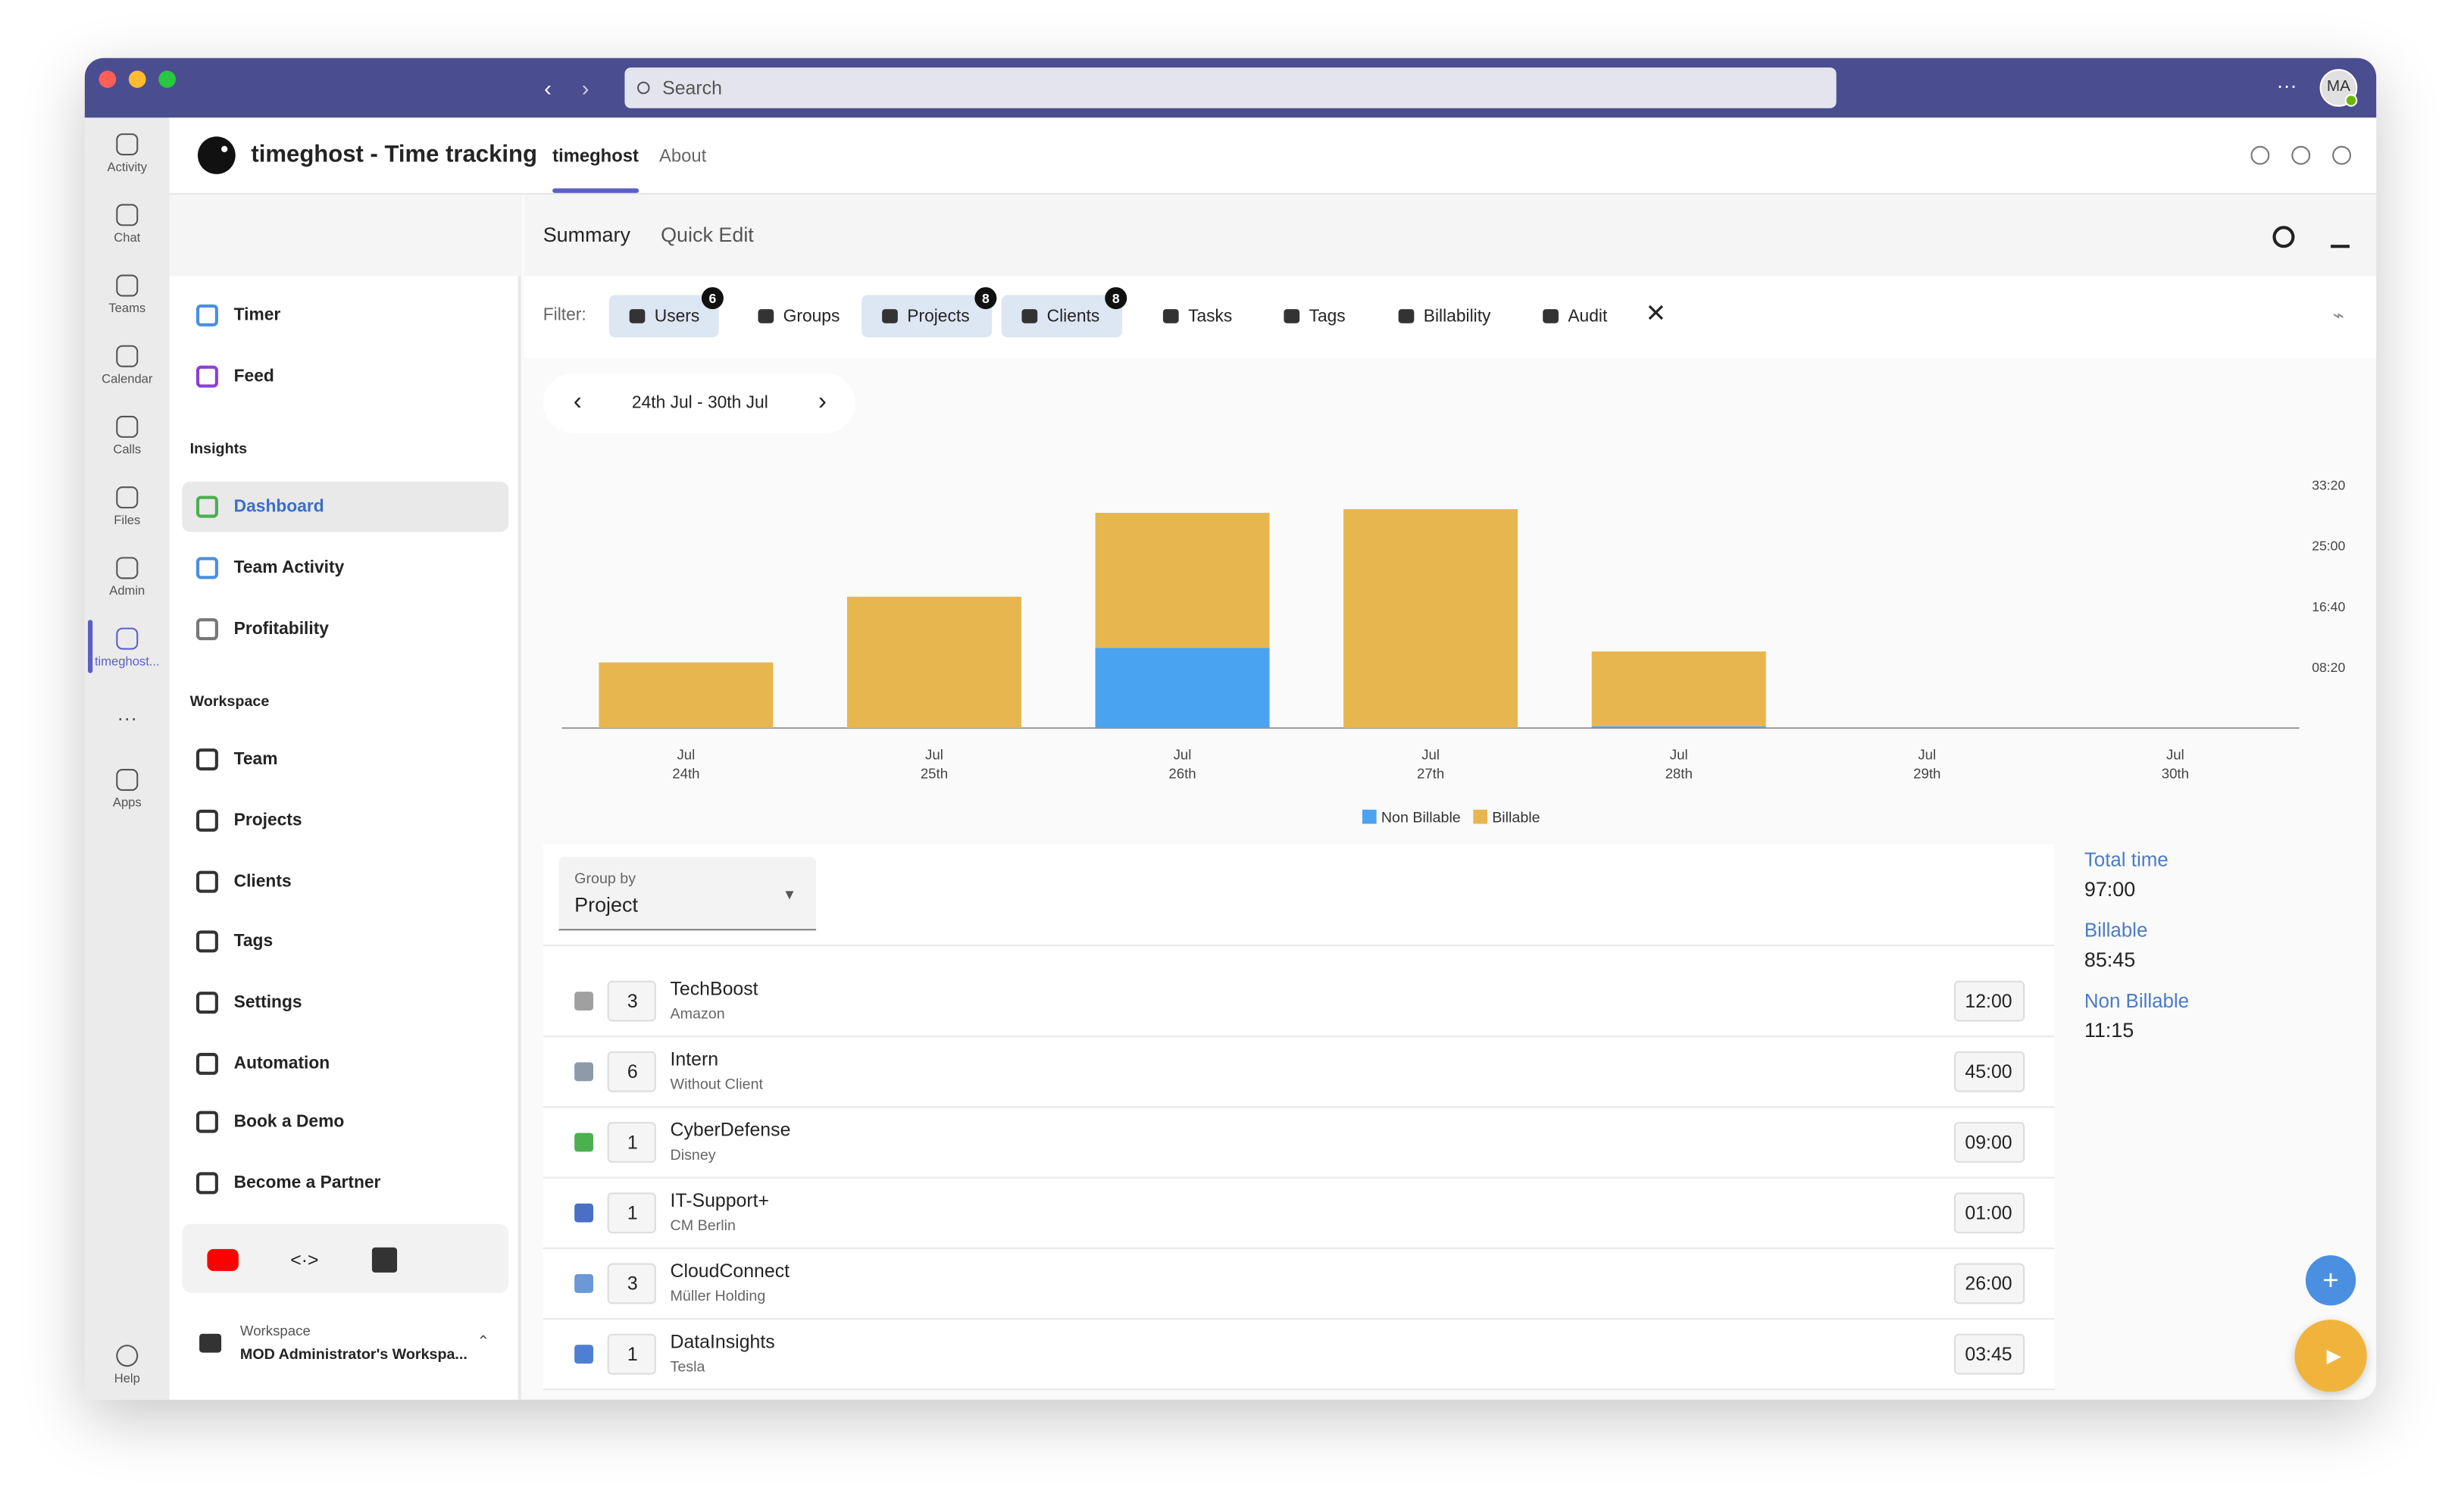  Describe the element at coordinates (632, 1001) in the screenshot. I see `count-box` at that location.